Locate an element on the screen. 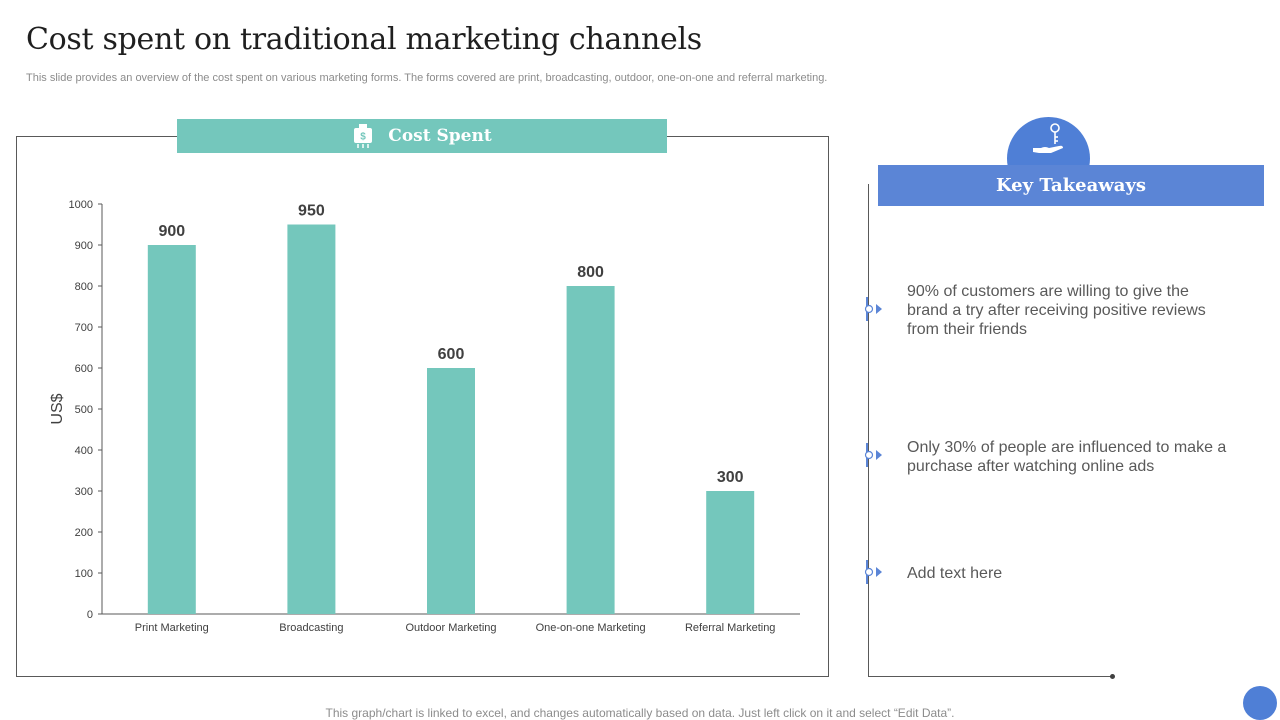 This screenshot has height=720, width=1280. key-takeaways-title: Key Takeaways is located at coordinates (1071, 185).